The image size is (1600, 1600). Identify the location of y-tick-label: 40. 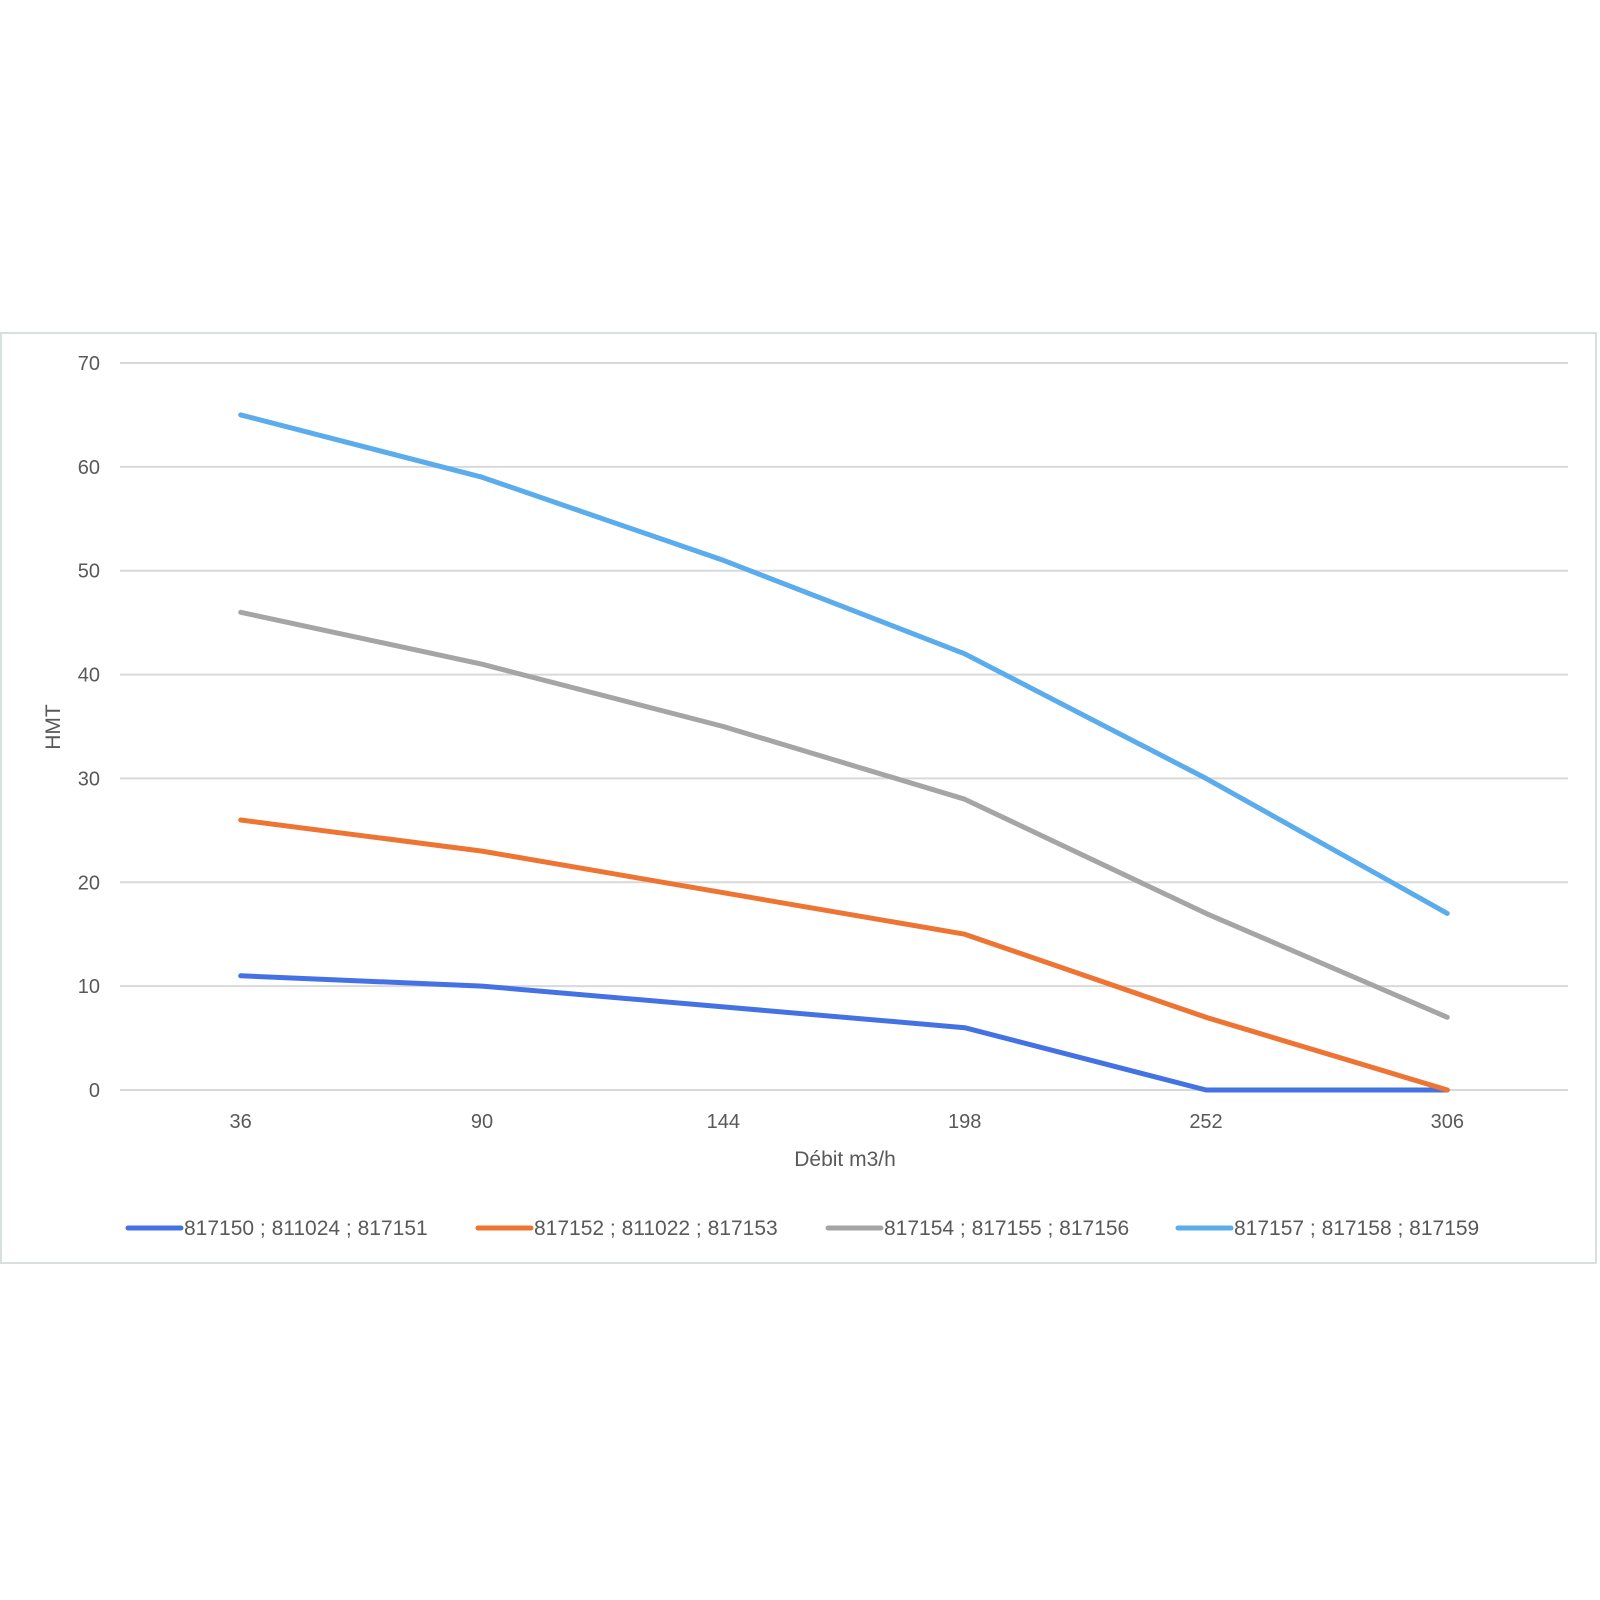
(89, 676).